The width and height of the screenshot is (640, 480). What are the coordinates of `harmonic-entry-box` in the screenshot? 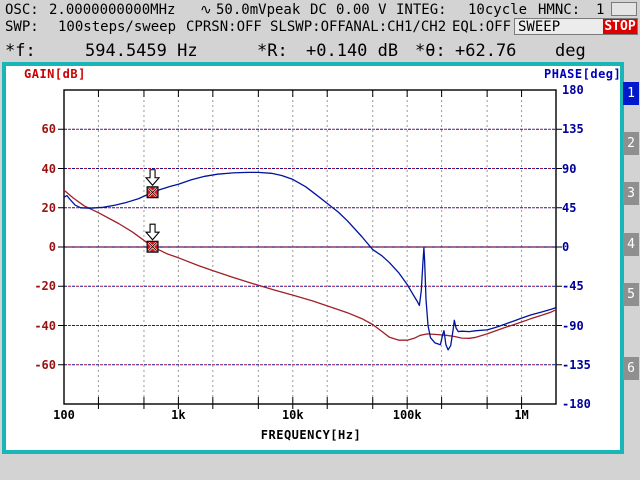 It's located at (624, 9).